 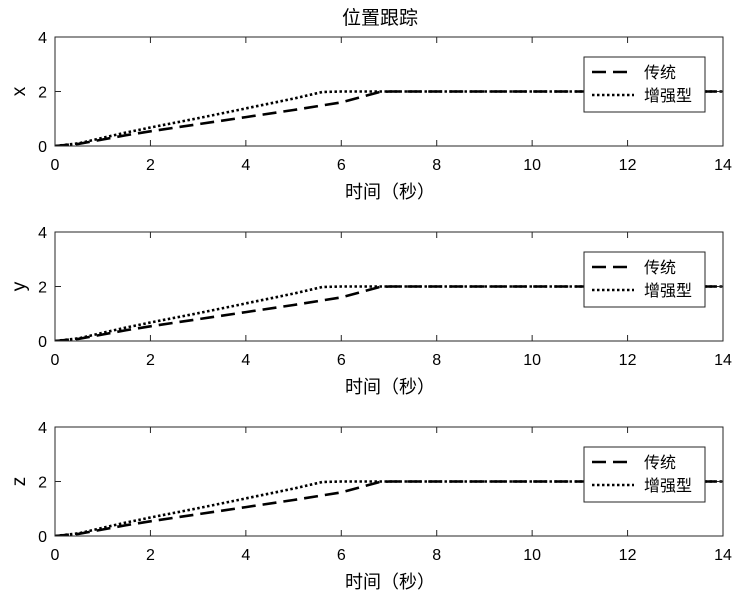 I want to click on y-axis-label: x, so click(x=19, y=91).